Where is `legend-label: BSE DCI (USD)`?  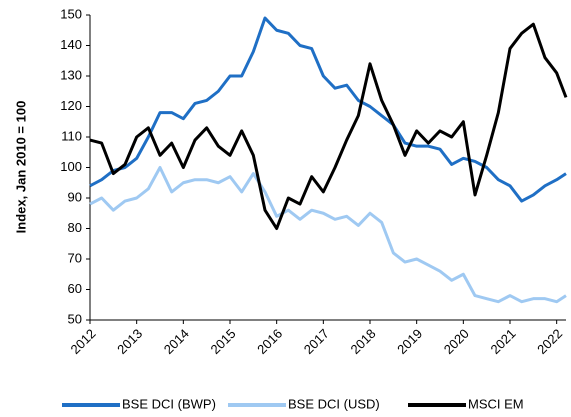
legend-label: BSE DCI (USD) is located at coordinates (334, 403).